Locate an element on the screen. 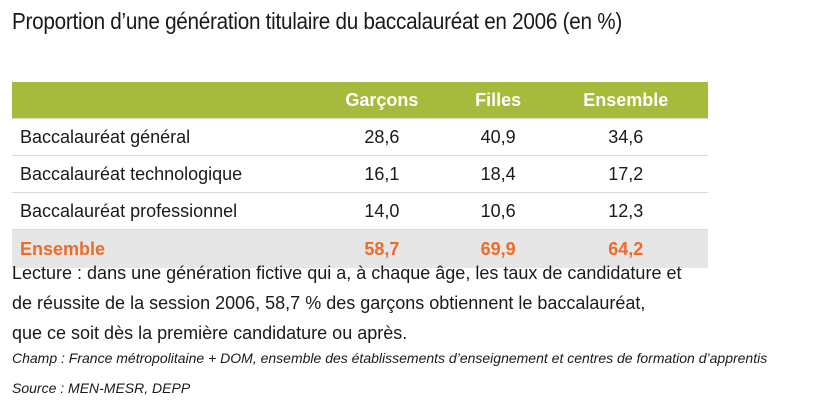 The width and height of the screenshot is (833, 403). total-label: Ensemble is located at coordinates (161, 248).